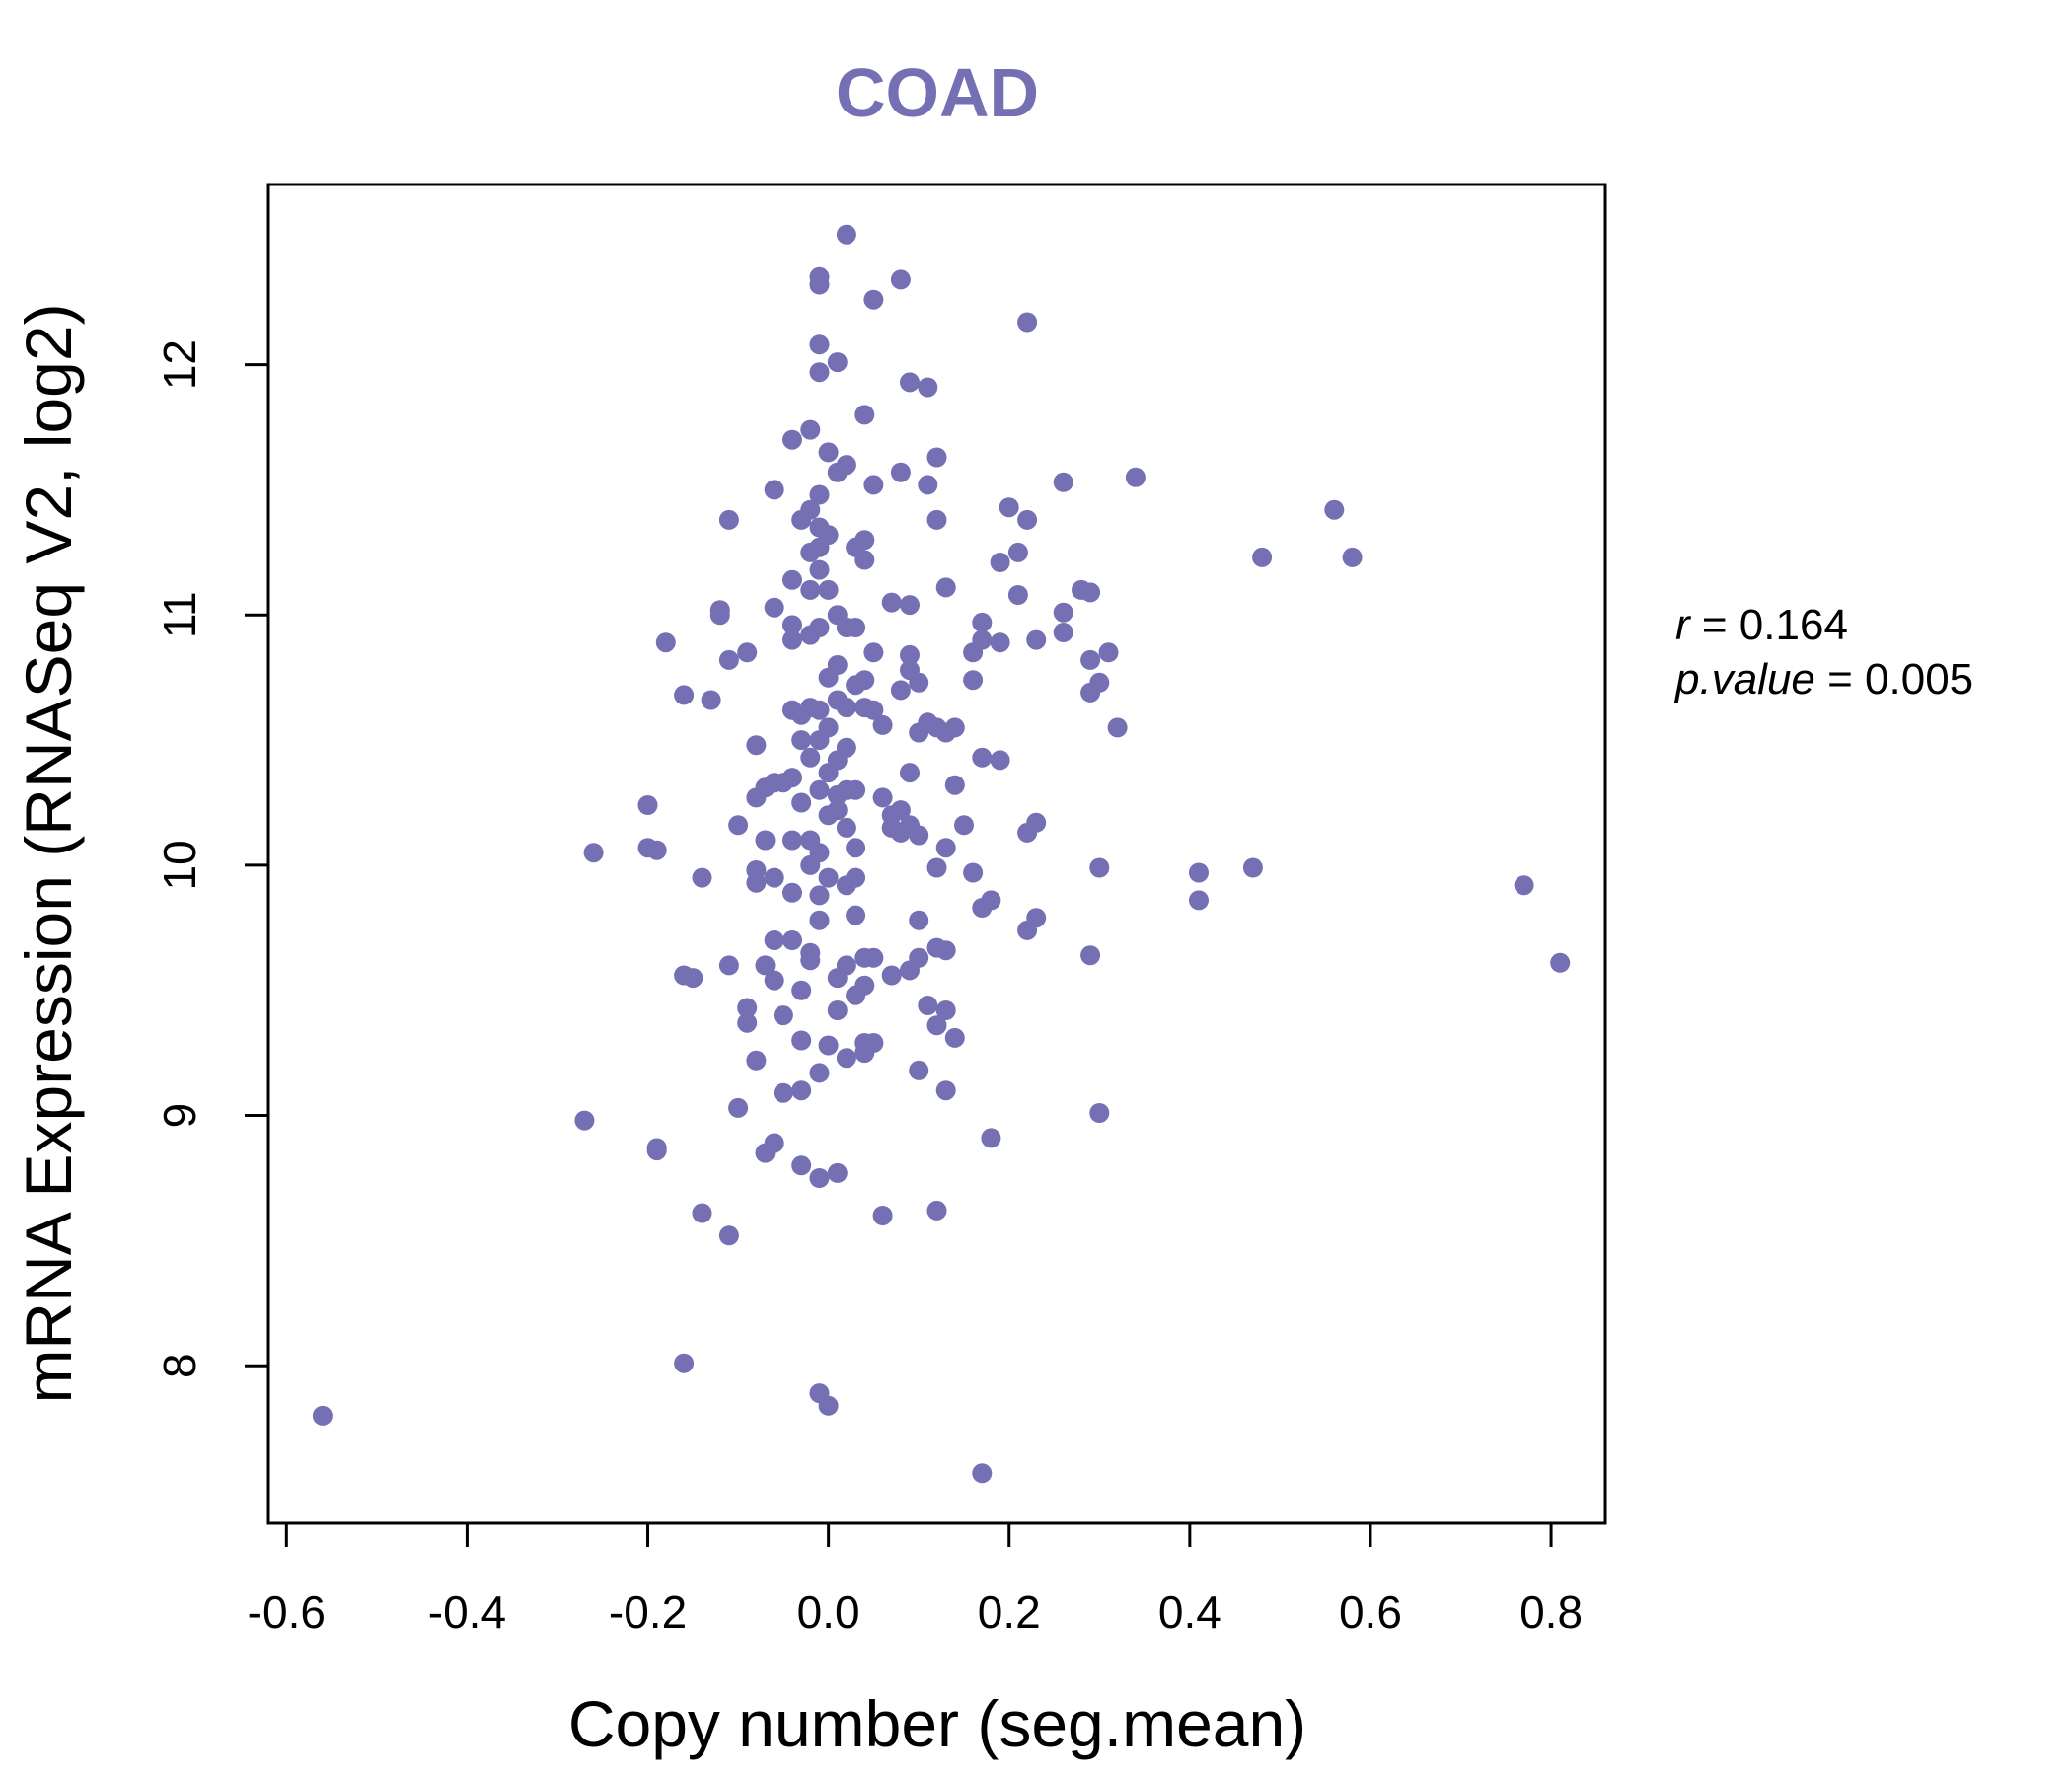 The image size is (2072, 1776). Describe the element at coordinates (1684, 625) in the screenshot. I see `r-symbol: r` at that location.